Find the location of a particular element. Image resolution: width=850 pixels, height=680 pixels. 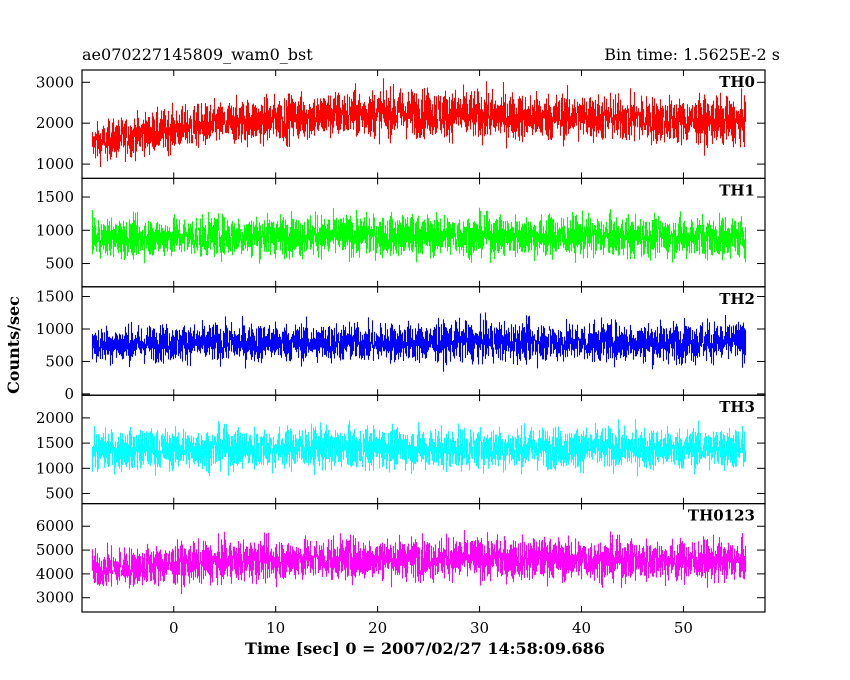

x-tick-label: 50 is located at coordinates (683, 628).